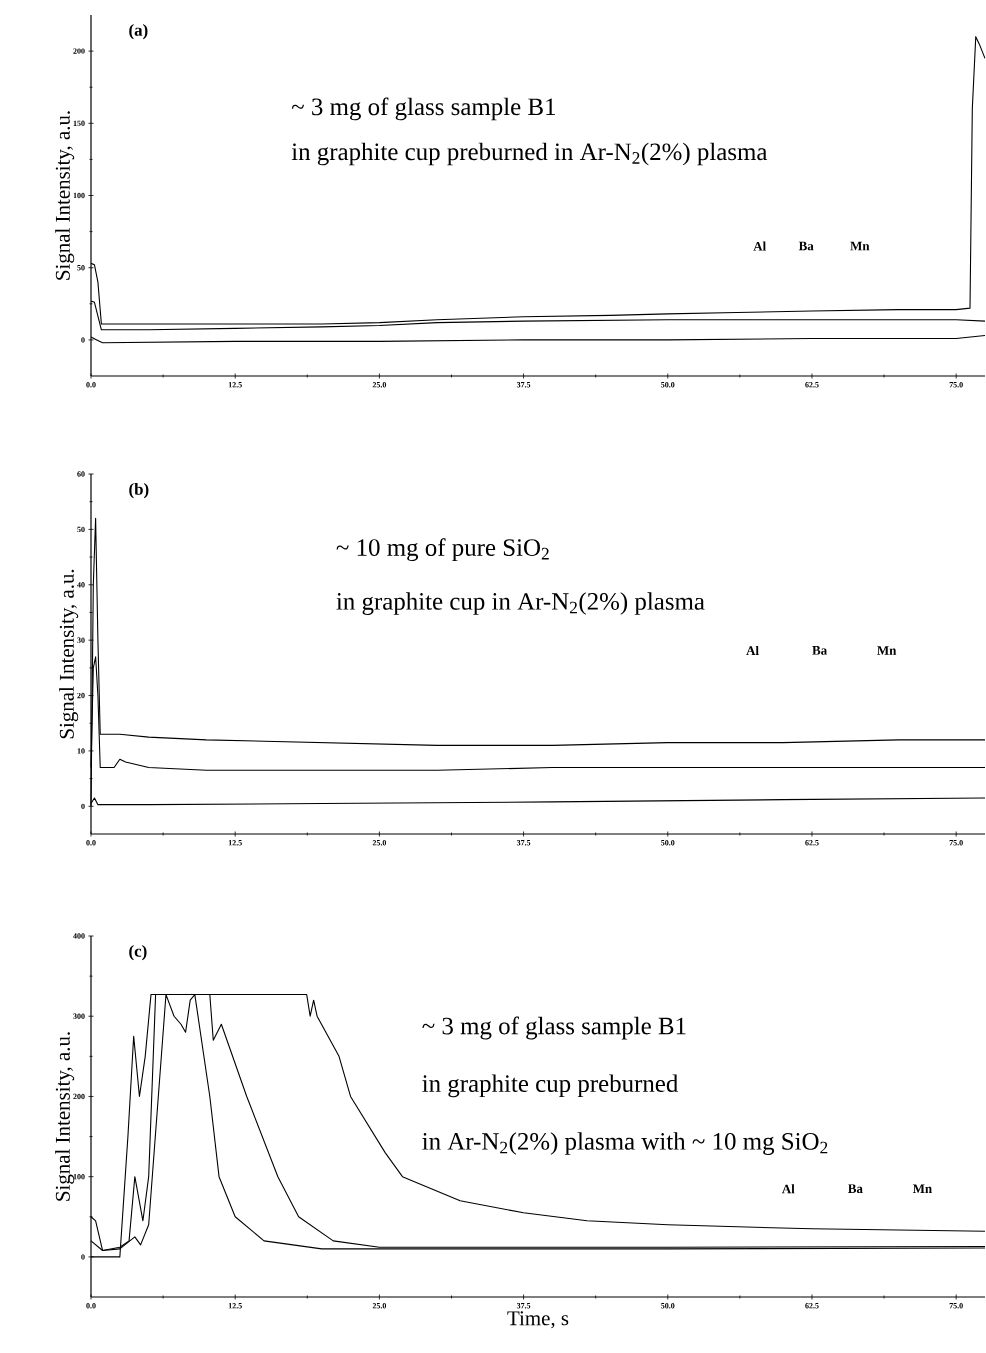 The image size is (986, 1353). Describe the element at coordinates (138, 952) in the screenshot. I see `chart-title: (c)` at that location.